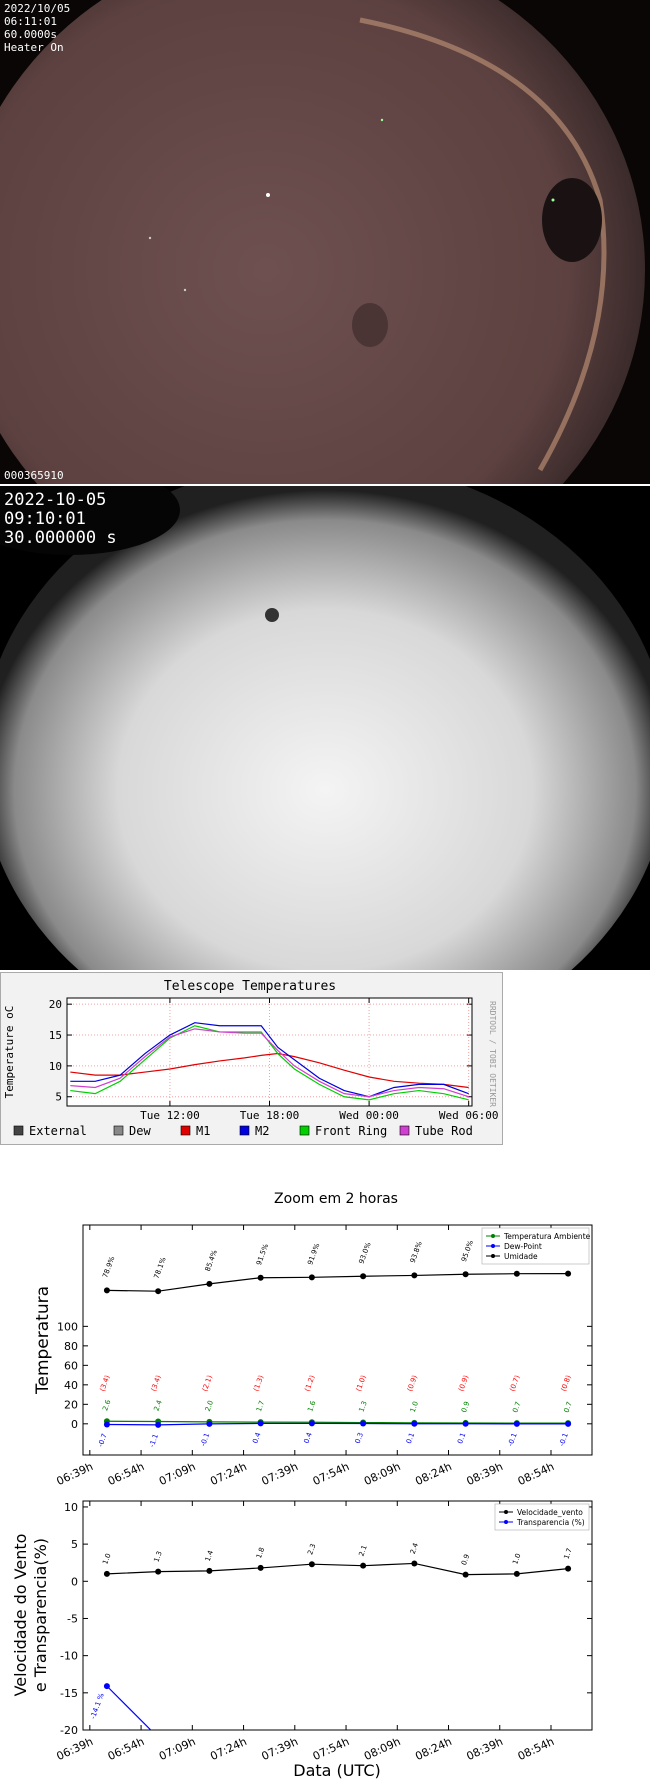  What do you see at coordinates (69, 1730) in the screenshot?
I see `y-tick-label: -20` at bounding box center [69, 1730].